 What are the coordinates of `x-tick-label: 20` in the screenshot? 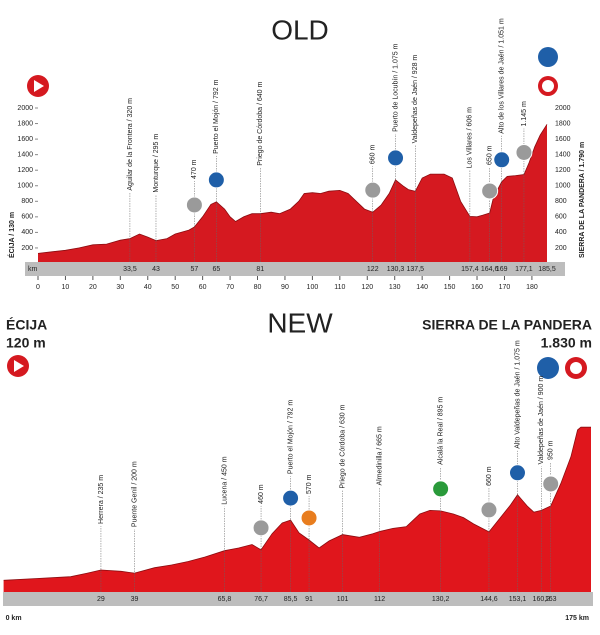 It's located at (93, 287).